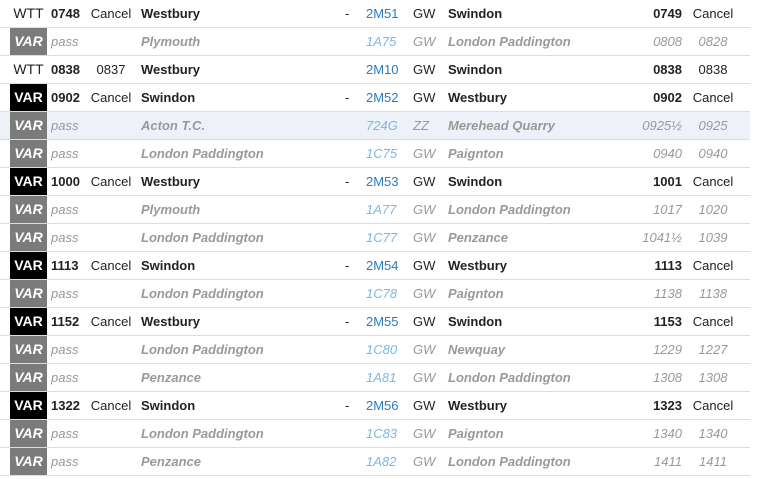  What do you see at coordinates (28, 13) in the screenshot?
I see `schedule-badge: WTT` at bounding box center [28, 13].